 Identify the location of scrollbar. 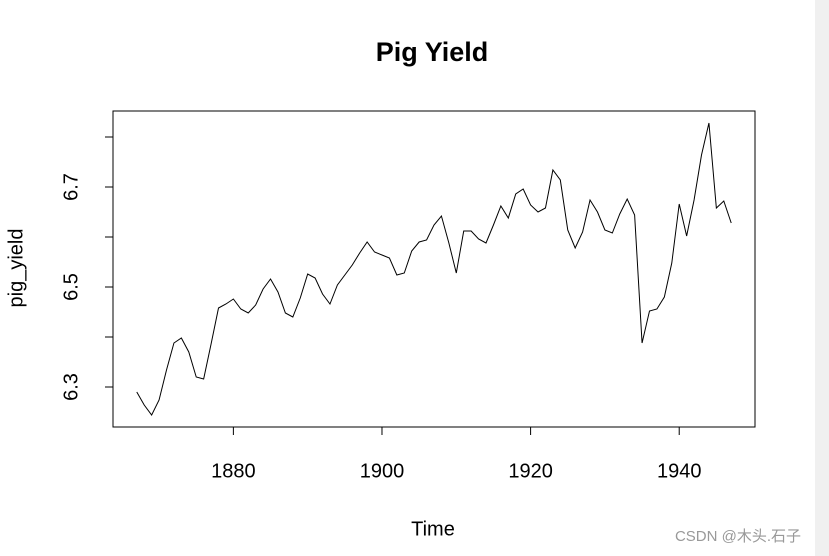
(822, 278).